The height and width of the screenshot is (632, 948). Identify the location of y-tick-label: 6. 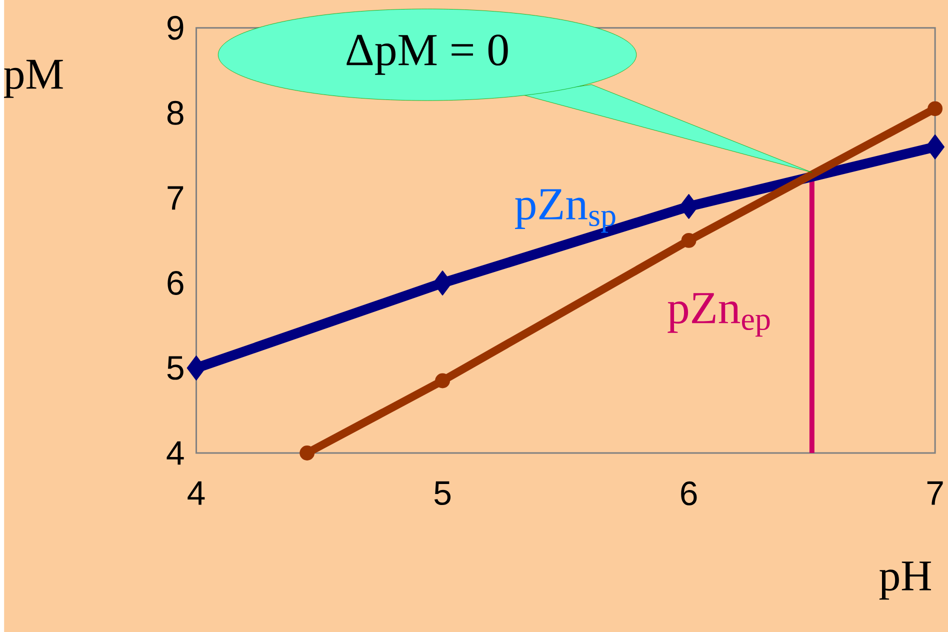
(176, 282).